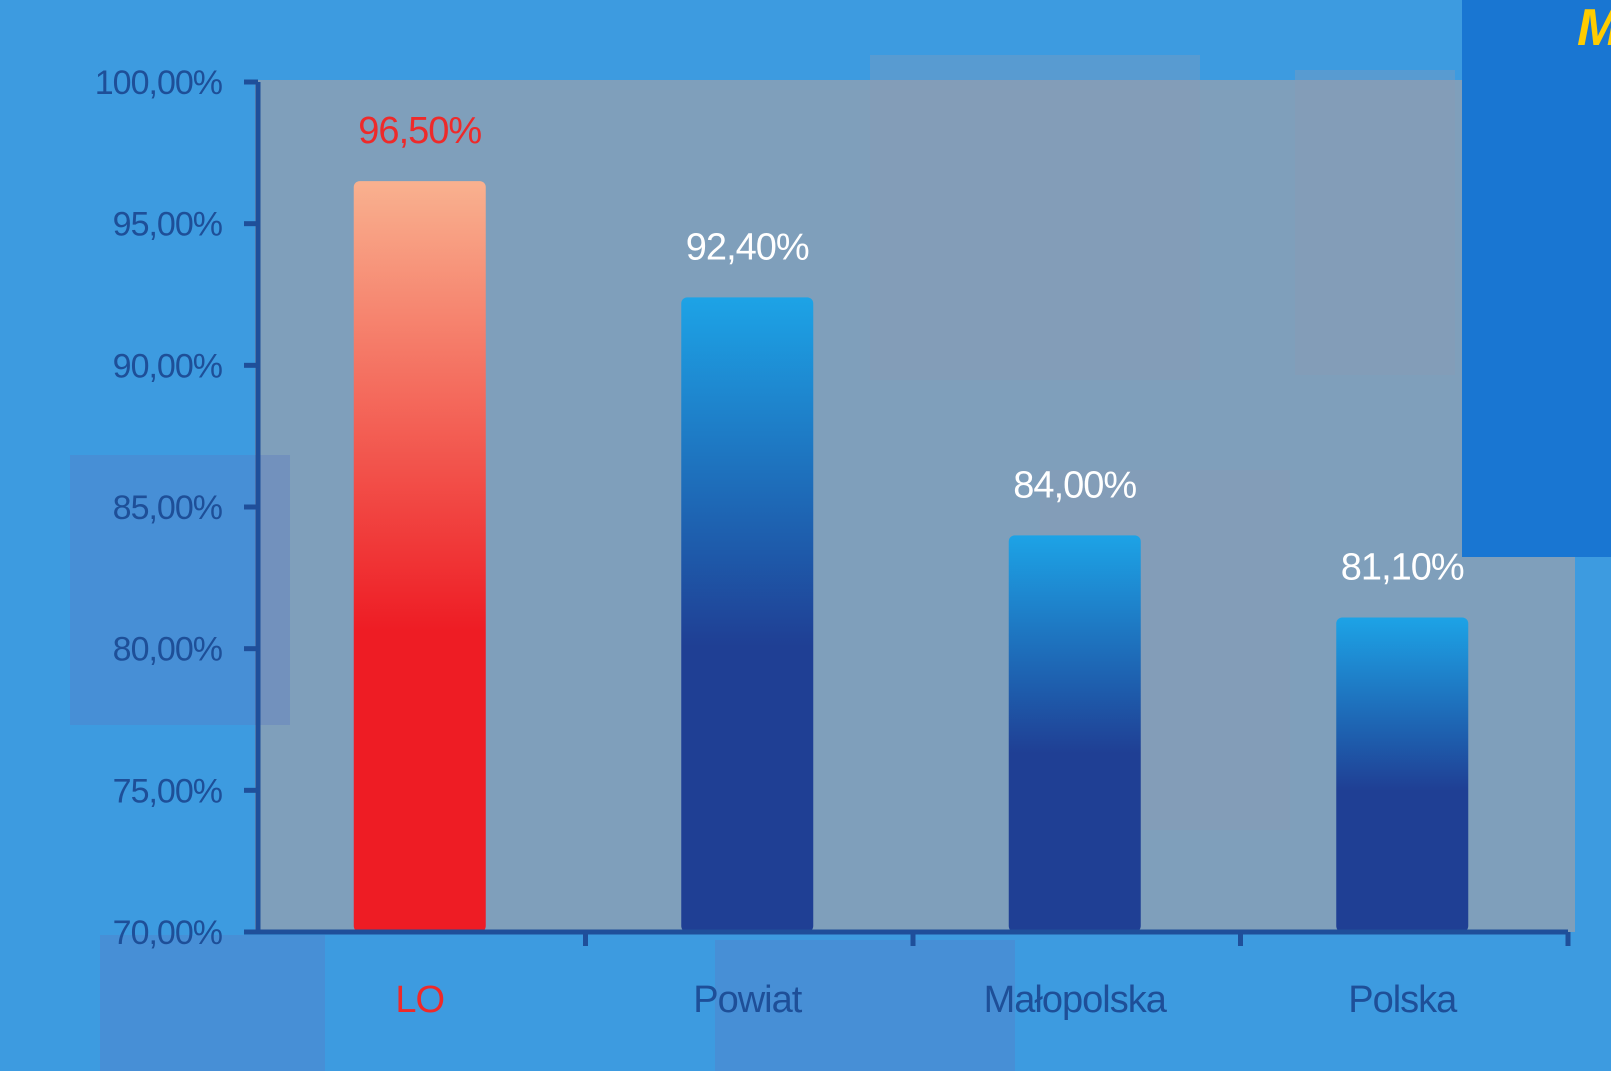 Image resolution: width=1611 pixels, height=1071 pixels. Describe the element at coordinates (419, 131) in the screenshot. I see `value-label: 96,50%` at that location.